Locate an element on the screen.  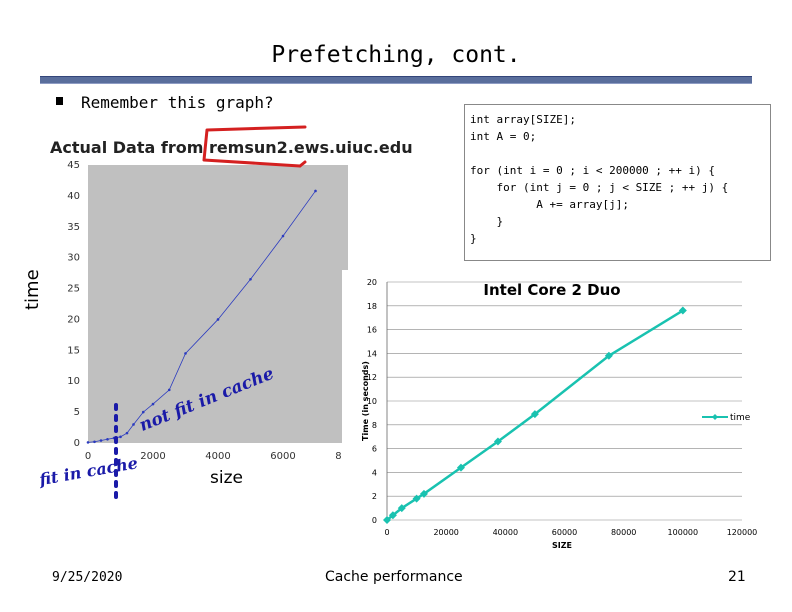
code-line: A += array[j]; is located at coordinates (549, 204).